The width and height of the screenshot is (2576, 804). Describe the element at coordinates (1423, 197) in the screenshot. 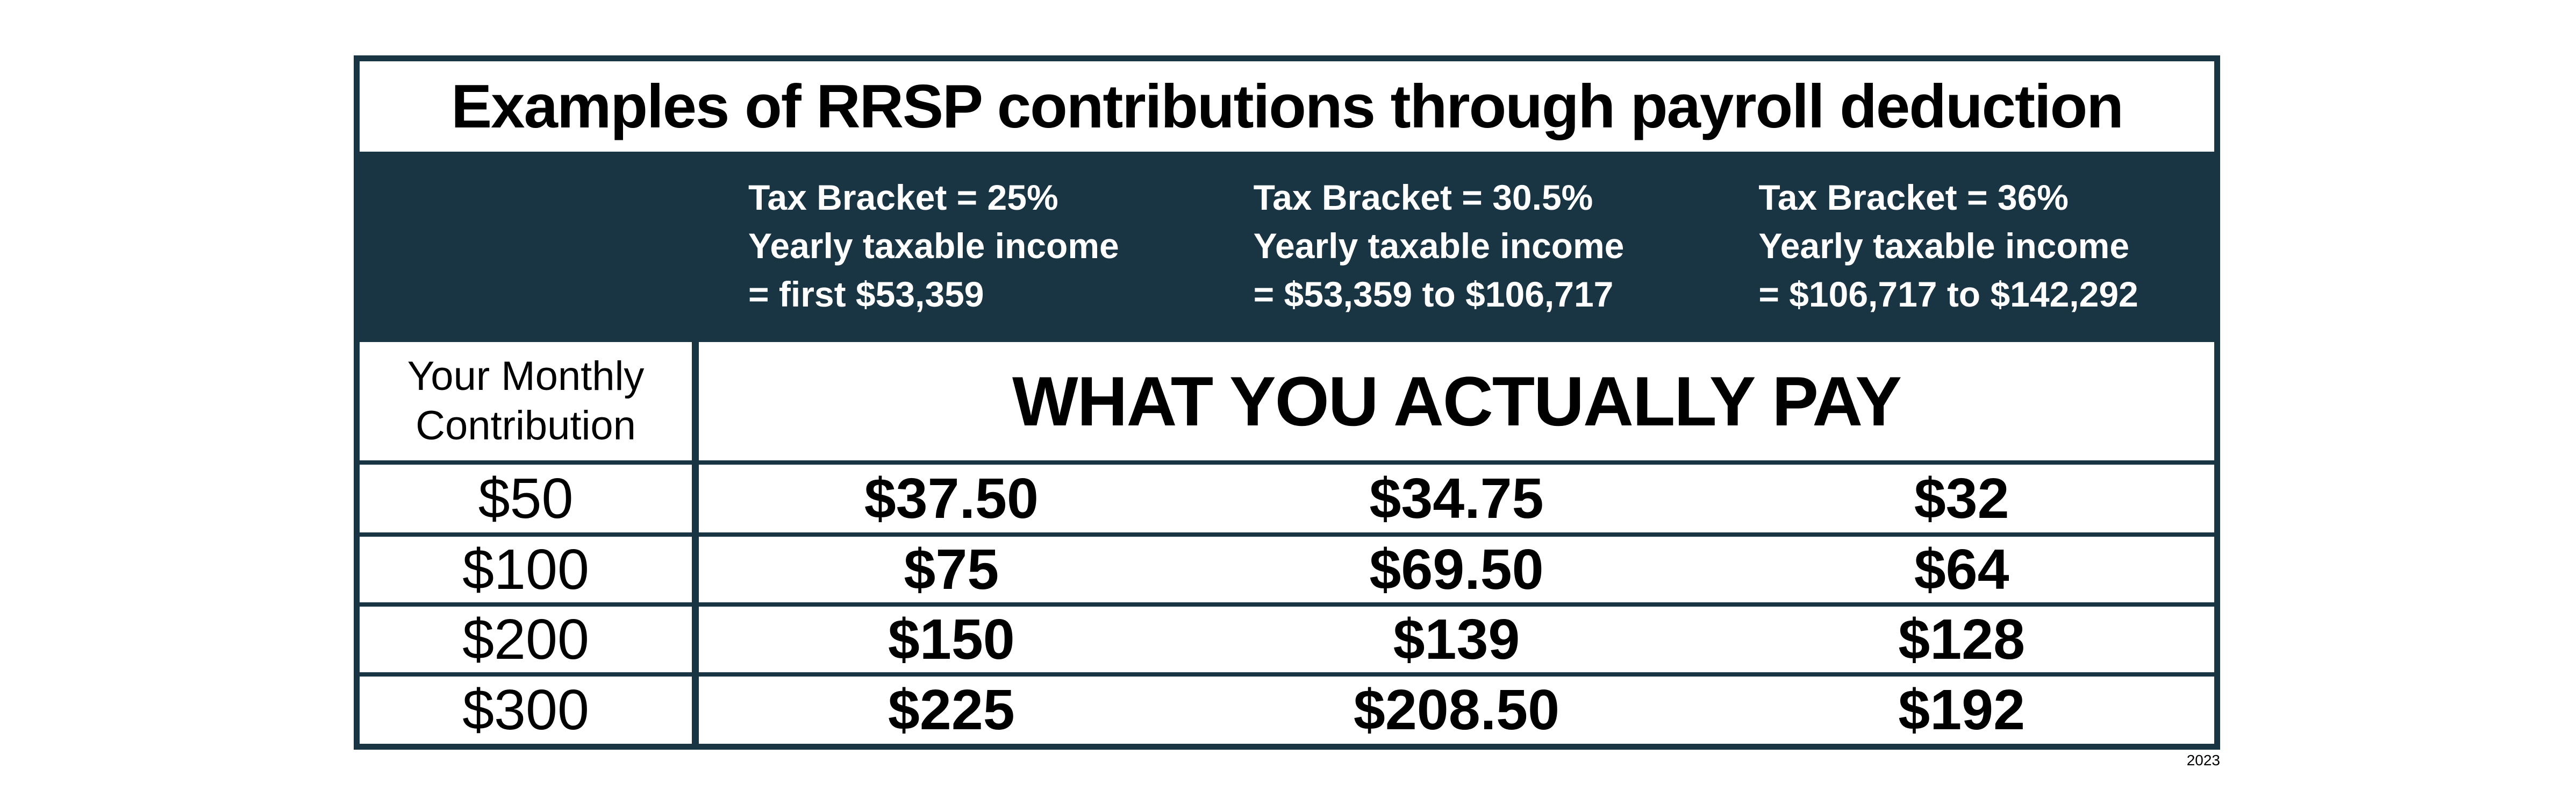

I see `bracket-rate-label: Tax Bracket = 30.5%` at that location.